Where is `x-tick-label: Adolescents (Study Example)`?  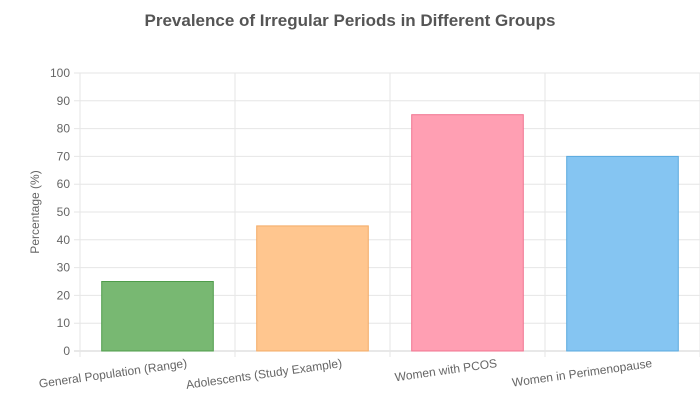
x-tick-label: Adolescents (Study Example) is located at coordinates (264, 374).